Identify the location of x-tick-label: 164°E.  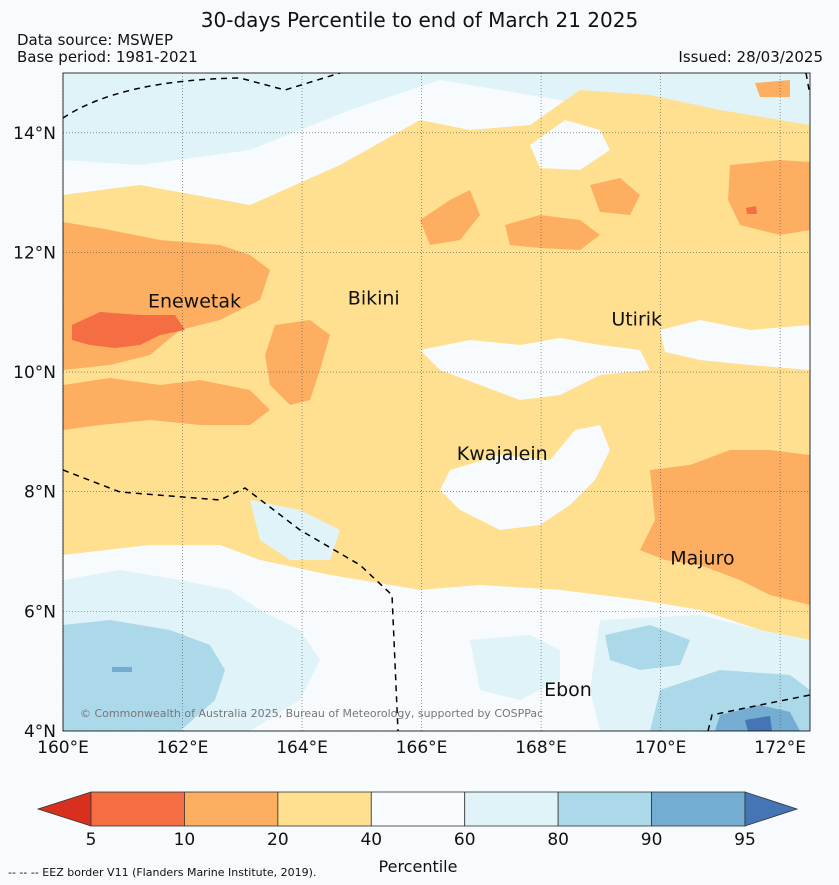
(302, 748).